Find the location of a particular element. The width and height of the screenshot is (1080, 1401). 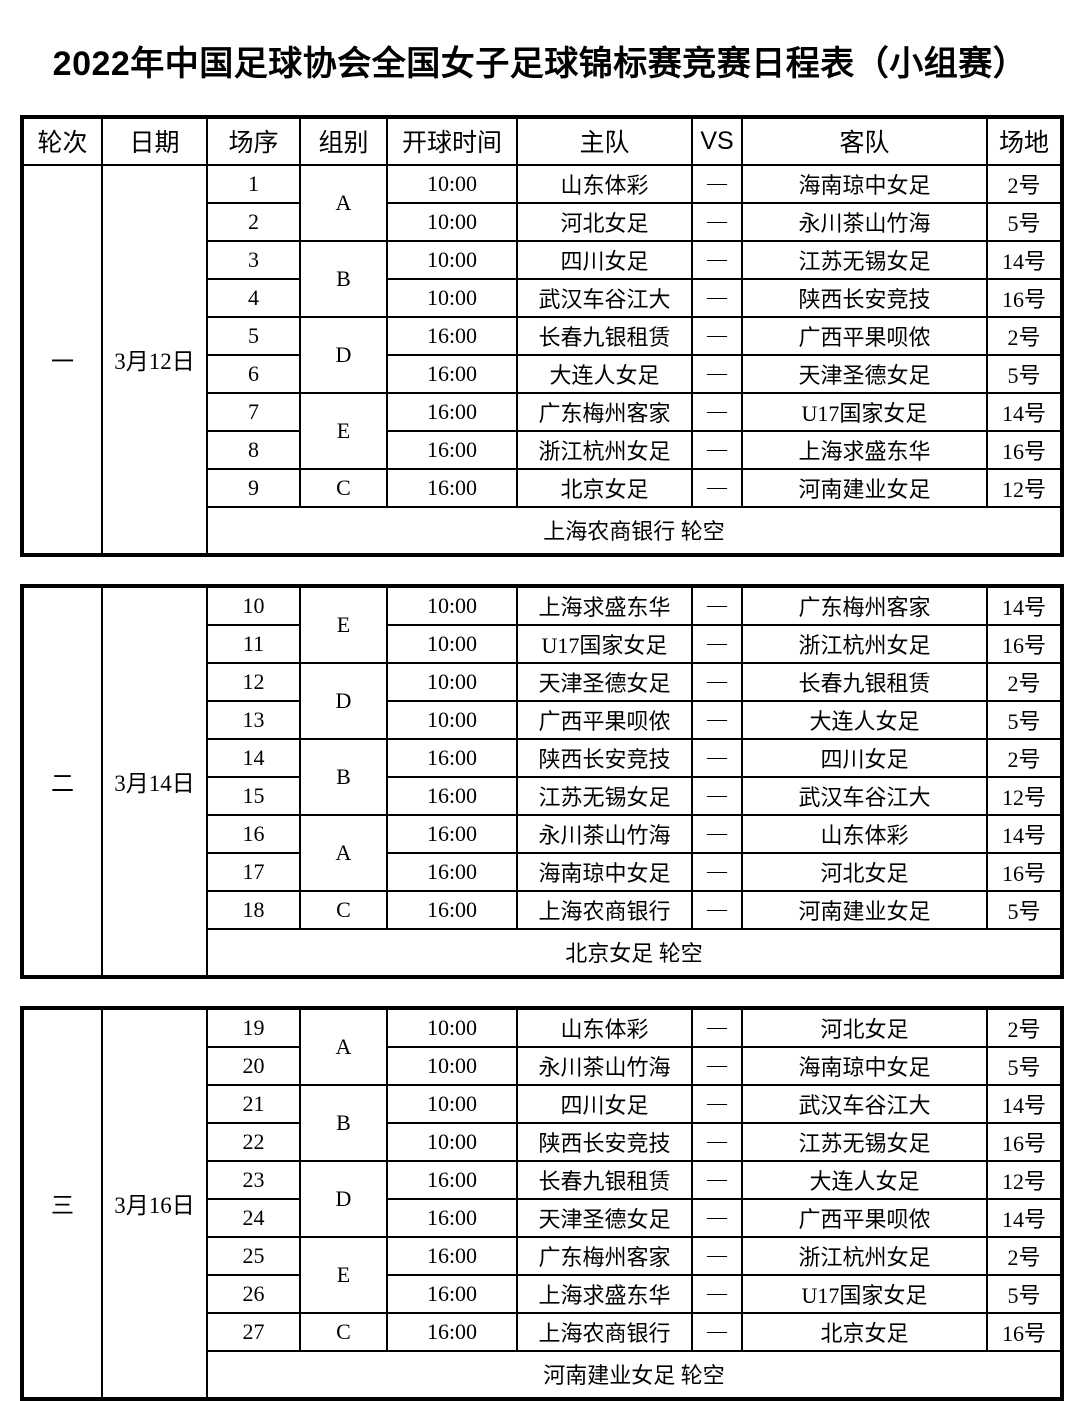

table-row: 20 10:00 永川茶山竹海 — 海南琼中女足 5号 is located at coordinates (542, 1065).